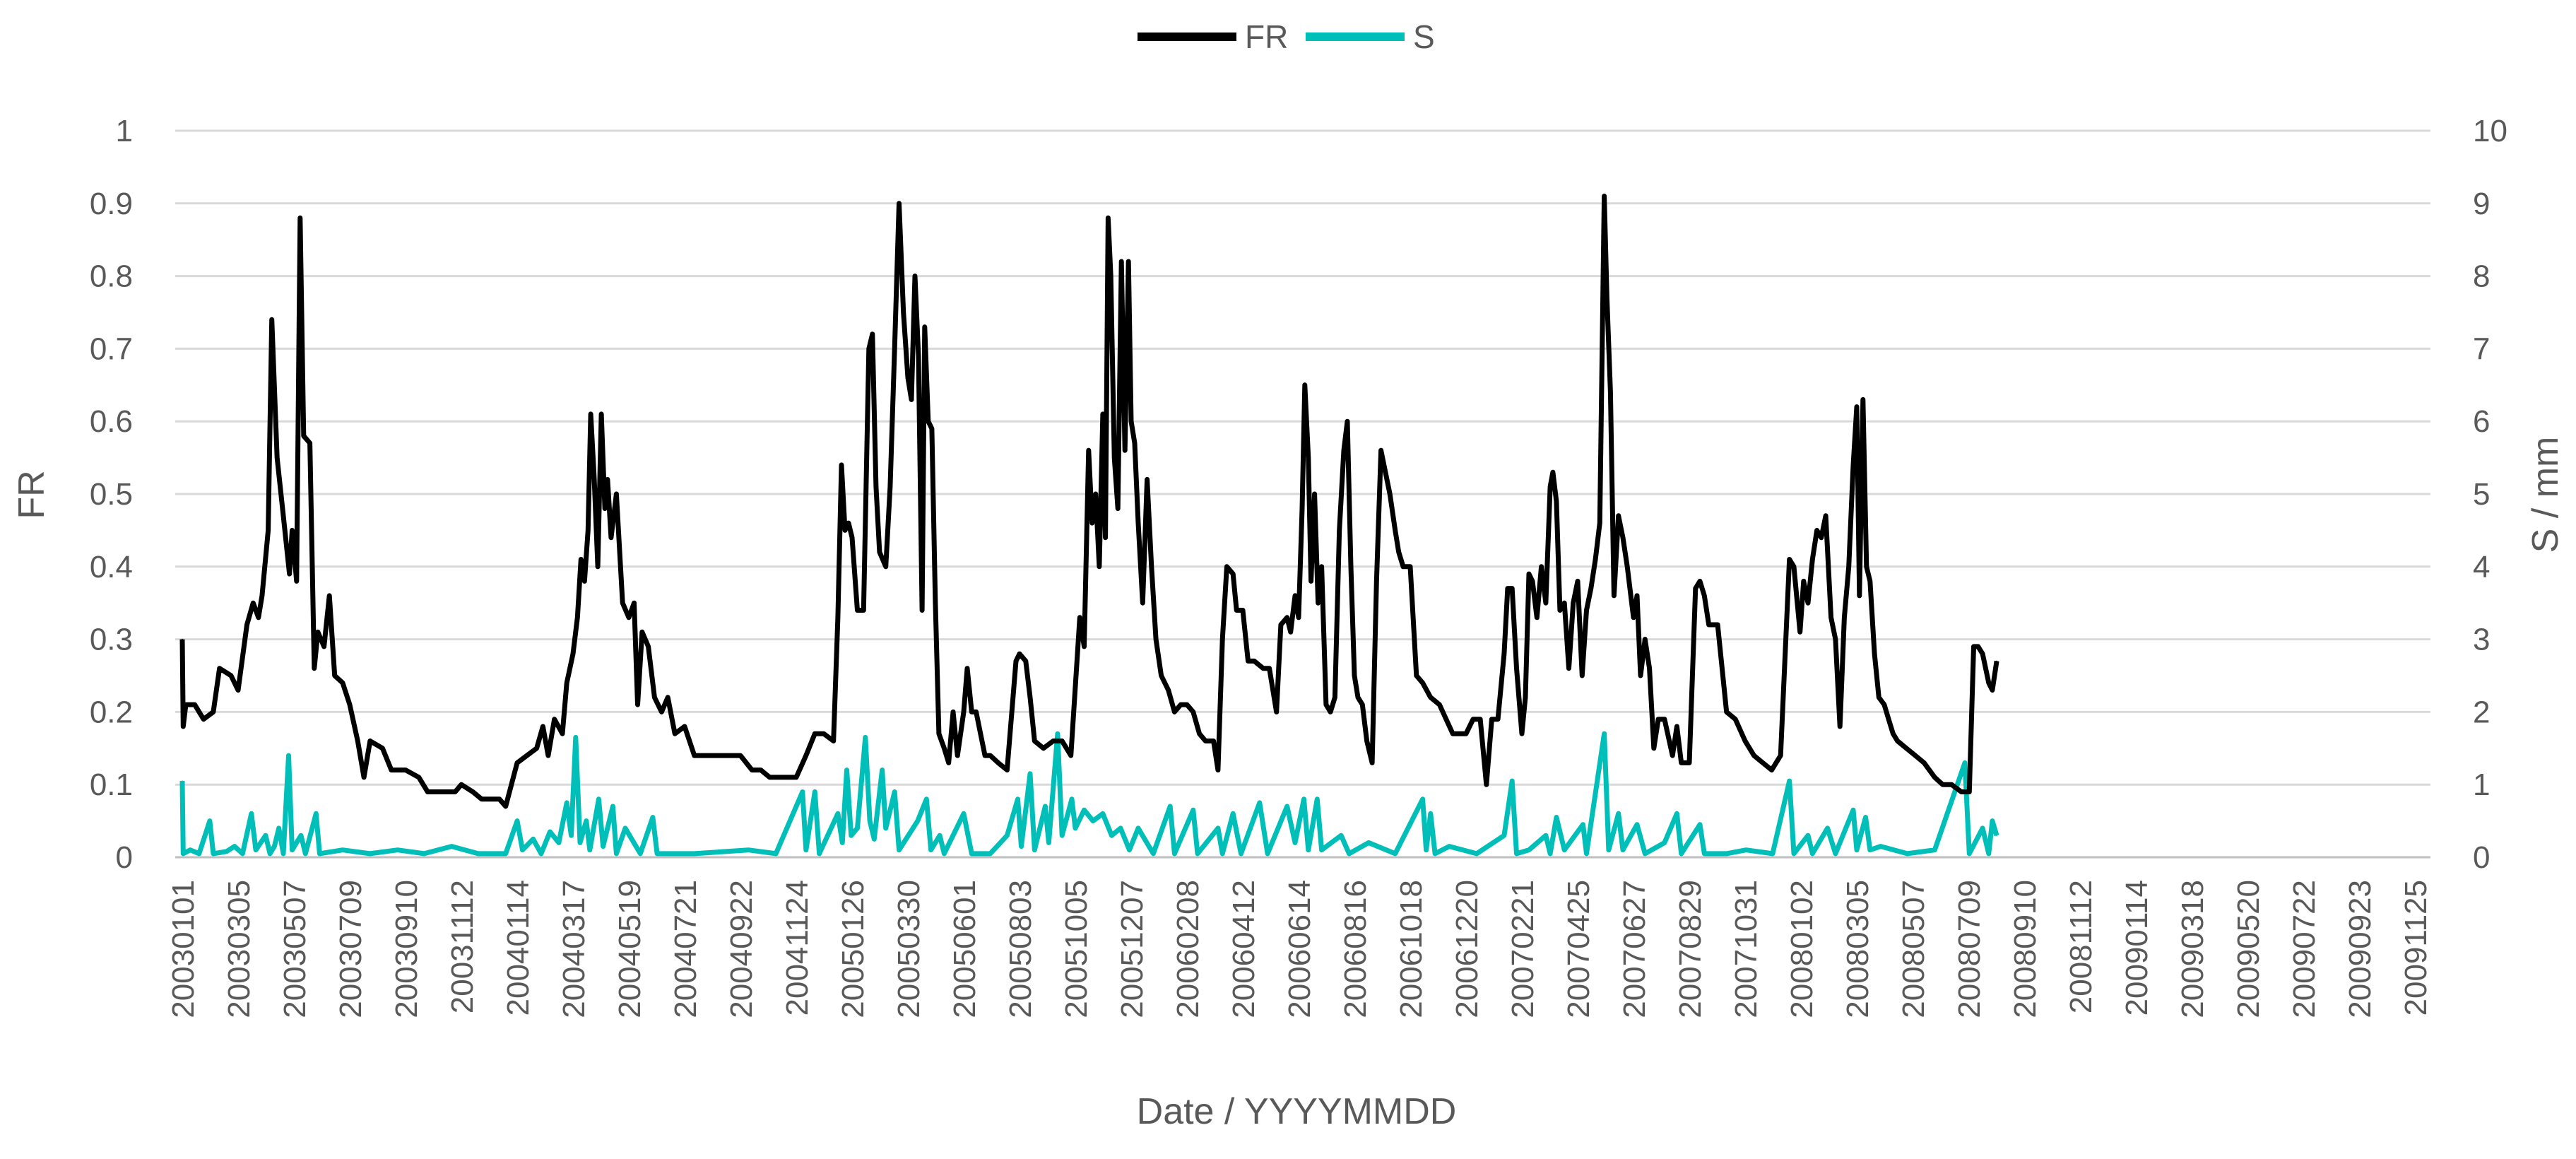 This screenshot has height=1159, width=2576. Describe the element at coordinates (1690, 949) in the screenshot. I see `x-tick-label: 20070829` at that location.